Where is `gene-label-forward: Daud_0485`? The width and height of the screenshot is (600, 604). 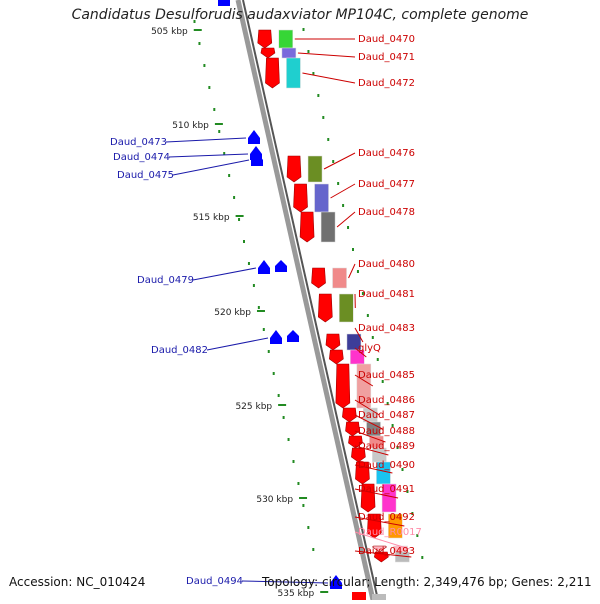
gene-label-forward: Daud_0485 is located at coordinates (386, 375).